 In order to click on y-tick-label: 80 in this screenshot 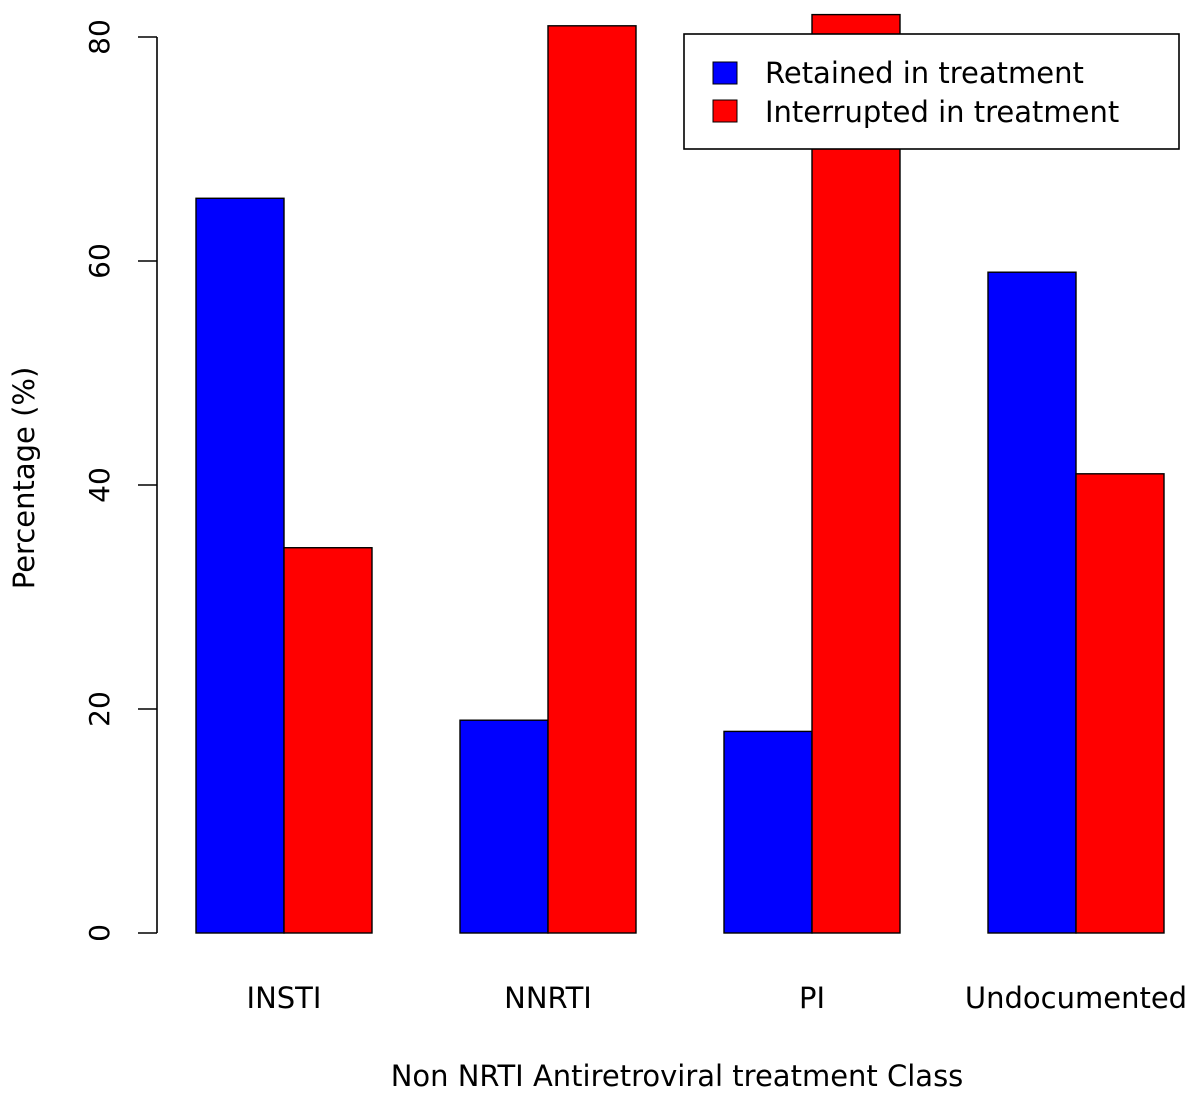, I will do `click(99, 37)`.